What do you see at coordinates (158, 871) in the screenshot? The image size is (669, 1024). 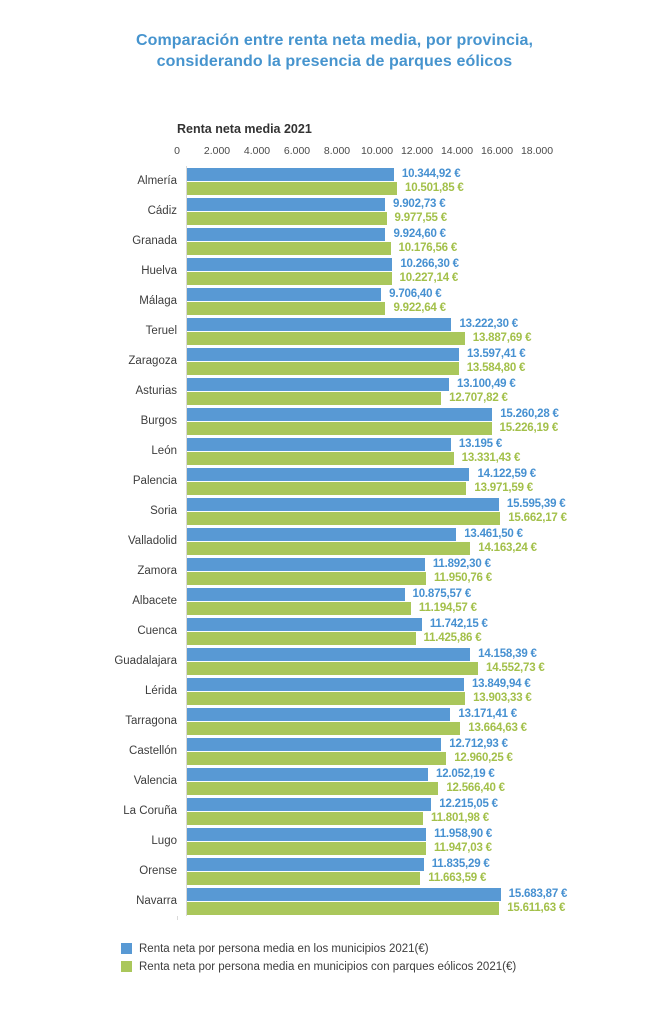 I see `category-label: Orense` at bounding box center [158, 871].